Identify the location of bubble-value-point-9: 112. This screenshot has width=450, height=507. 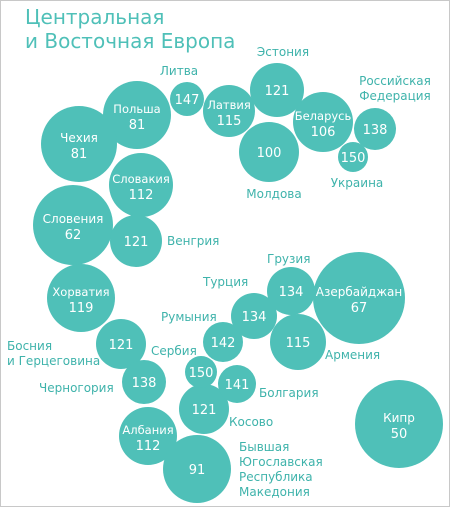
(141, 195).